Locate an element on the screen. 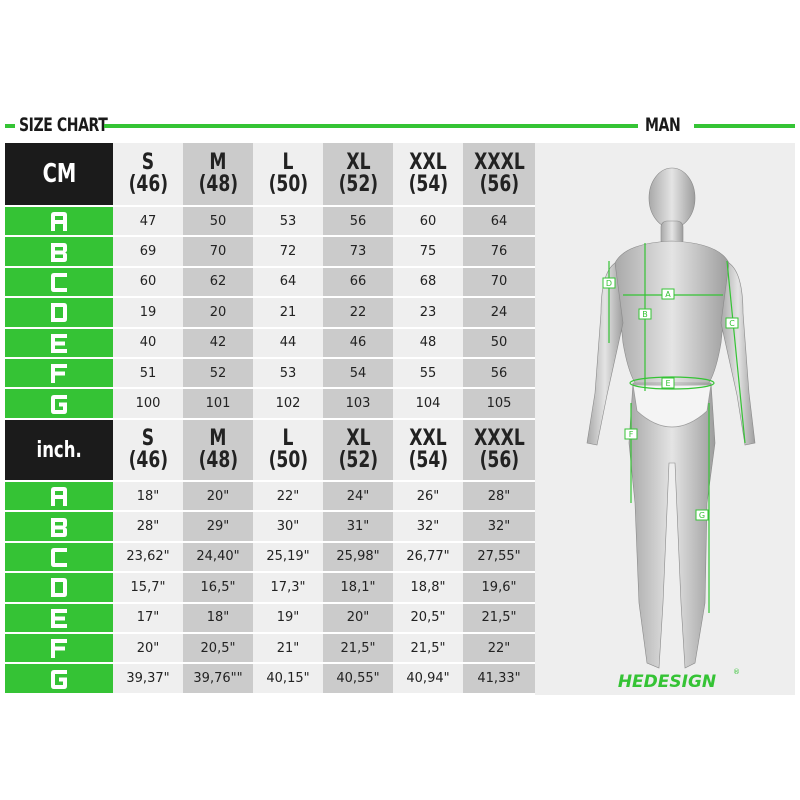  measurement-value: 21,5" is located at coordinates (358, 648).